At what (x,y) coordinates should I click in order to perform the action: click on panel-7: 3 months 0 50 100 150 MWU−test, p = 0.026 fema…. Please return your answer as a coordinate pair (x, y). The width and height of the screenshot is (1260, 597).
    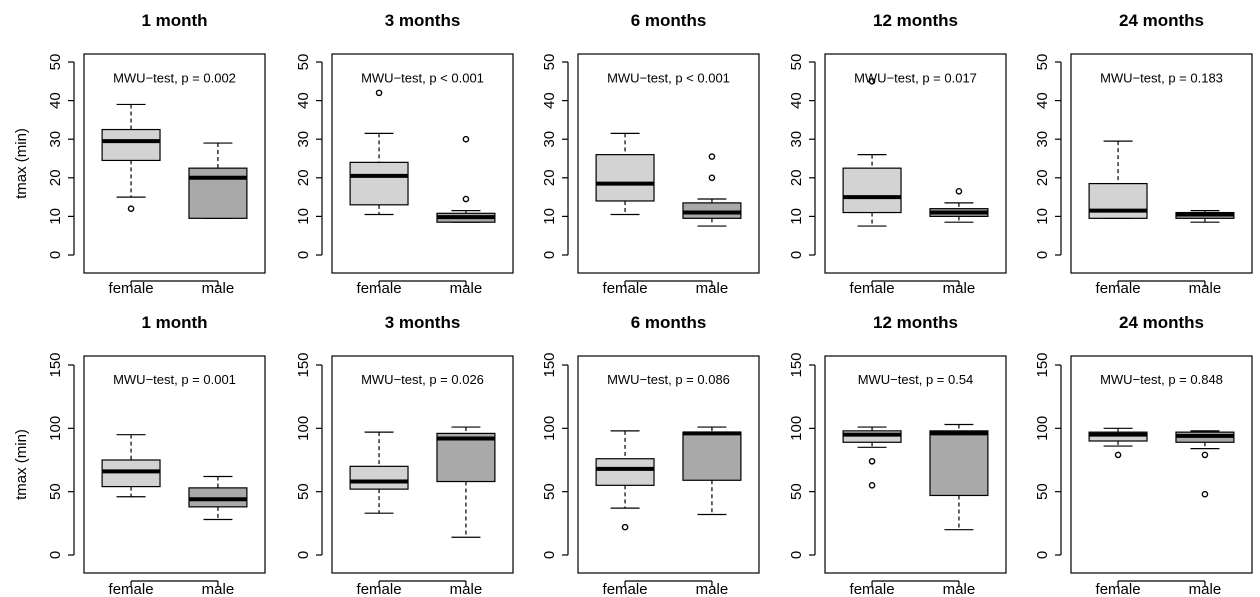
    Looking at the image, I should click on (404, 455).